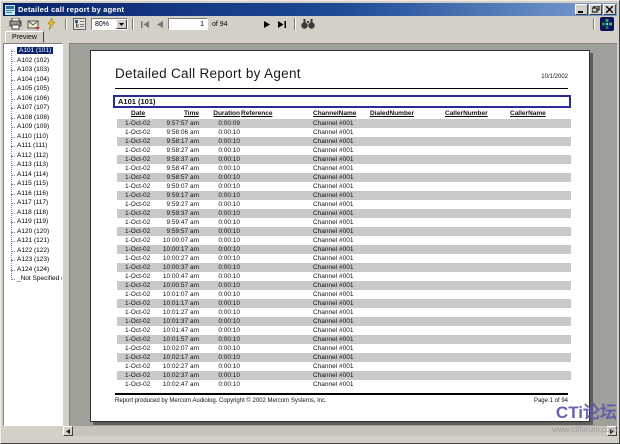 This screenshot has height=444, width=620. I want to click on window-bottom-frame, so click(310, 438).